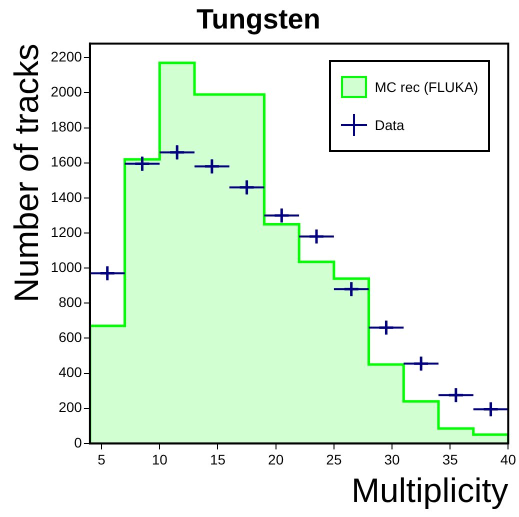 This screenshot has height=517, width=519. What do you see at coordinates (334, 460) in the screenshot?
I see `x-tick-label: 25` at bounding box center [334, 460].